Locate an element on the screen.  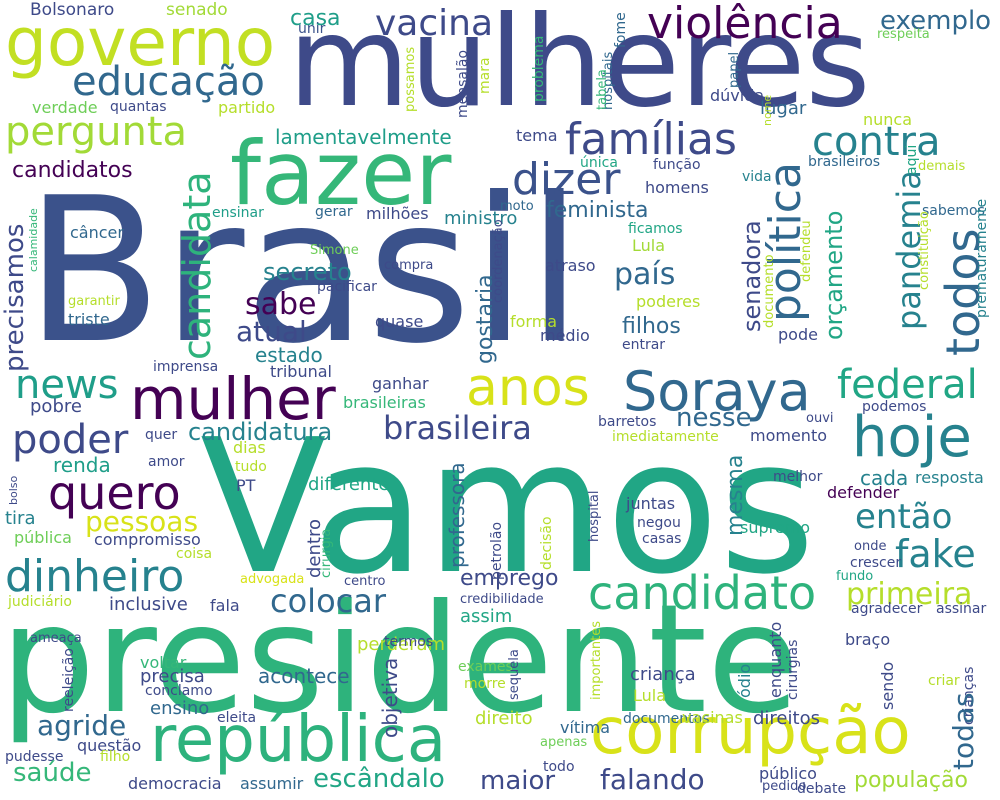
word-126: perderam is located at coordinates (401, 644).